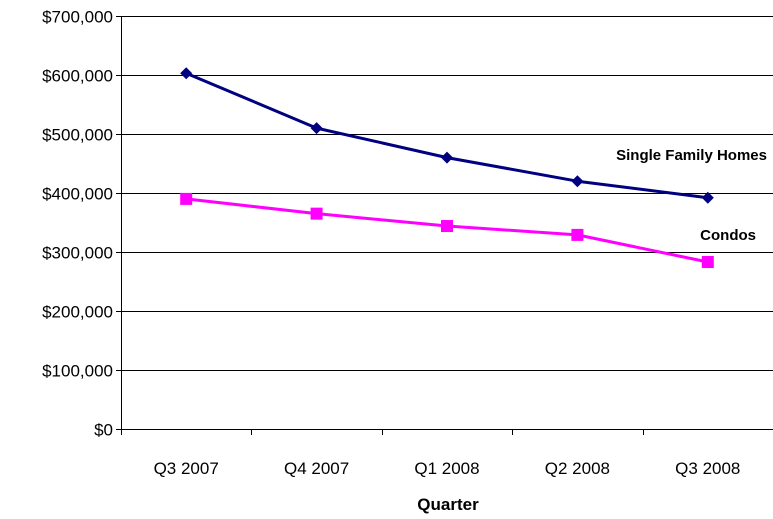 The image size is (773, 519). Describe the element at coordinates (691, 195) in the screenshot. I see `series-labels: Single Family Homes Condos` at that location.